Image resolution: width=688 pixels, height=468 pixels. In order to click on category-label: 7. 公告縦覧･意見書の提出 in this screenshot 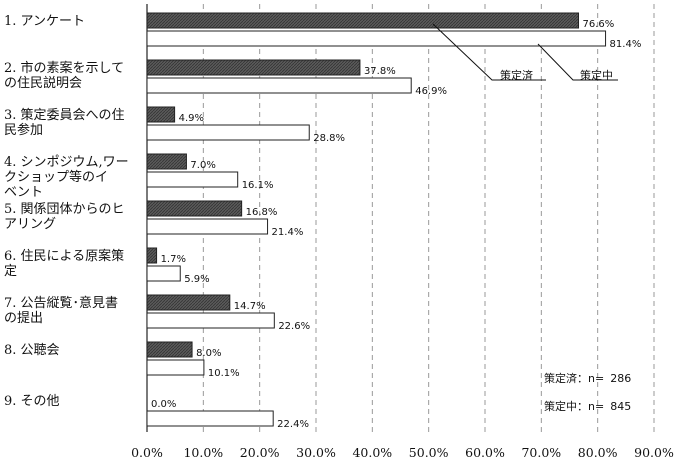, I will do `click(61, 310)`.